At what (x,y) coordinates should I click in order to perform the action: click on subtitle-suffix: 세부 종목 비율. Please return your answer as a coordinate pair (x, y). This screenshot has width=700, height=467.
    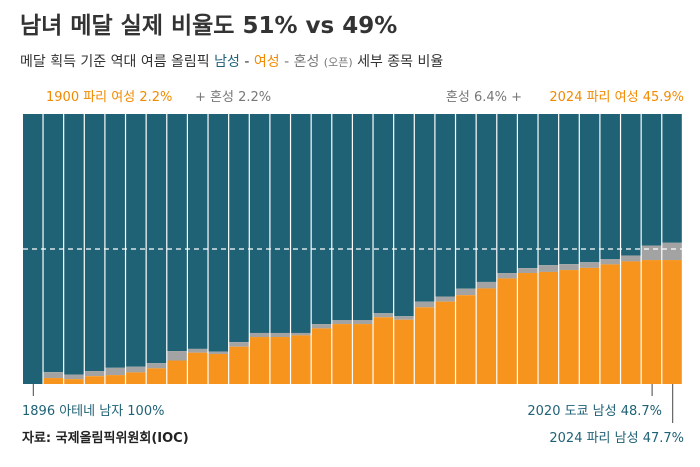
    Looking at the image, I should click on (398, 62).